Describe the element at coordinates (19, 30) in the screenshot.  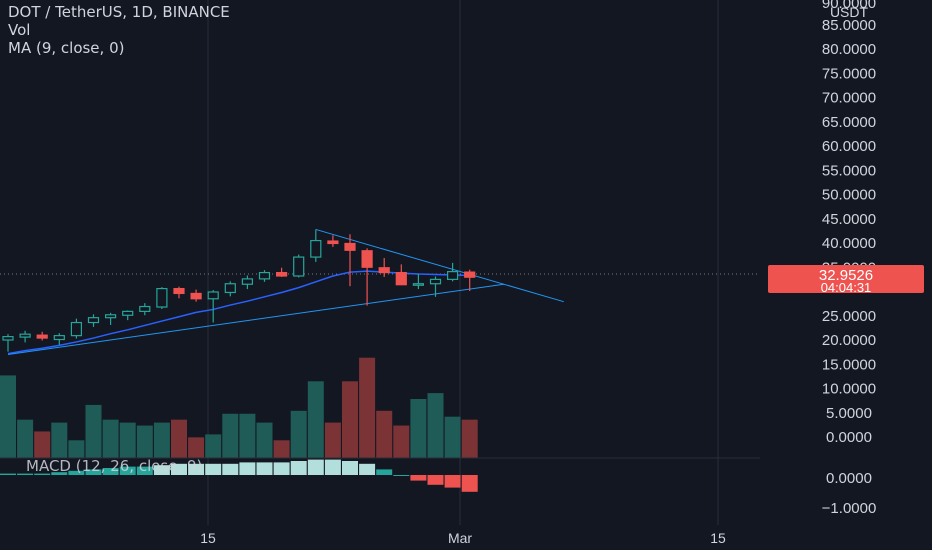
I see `volume-label: Vol` at that location.